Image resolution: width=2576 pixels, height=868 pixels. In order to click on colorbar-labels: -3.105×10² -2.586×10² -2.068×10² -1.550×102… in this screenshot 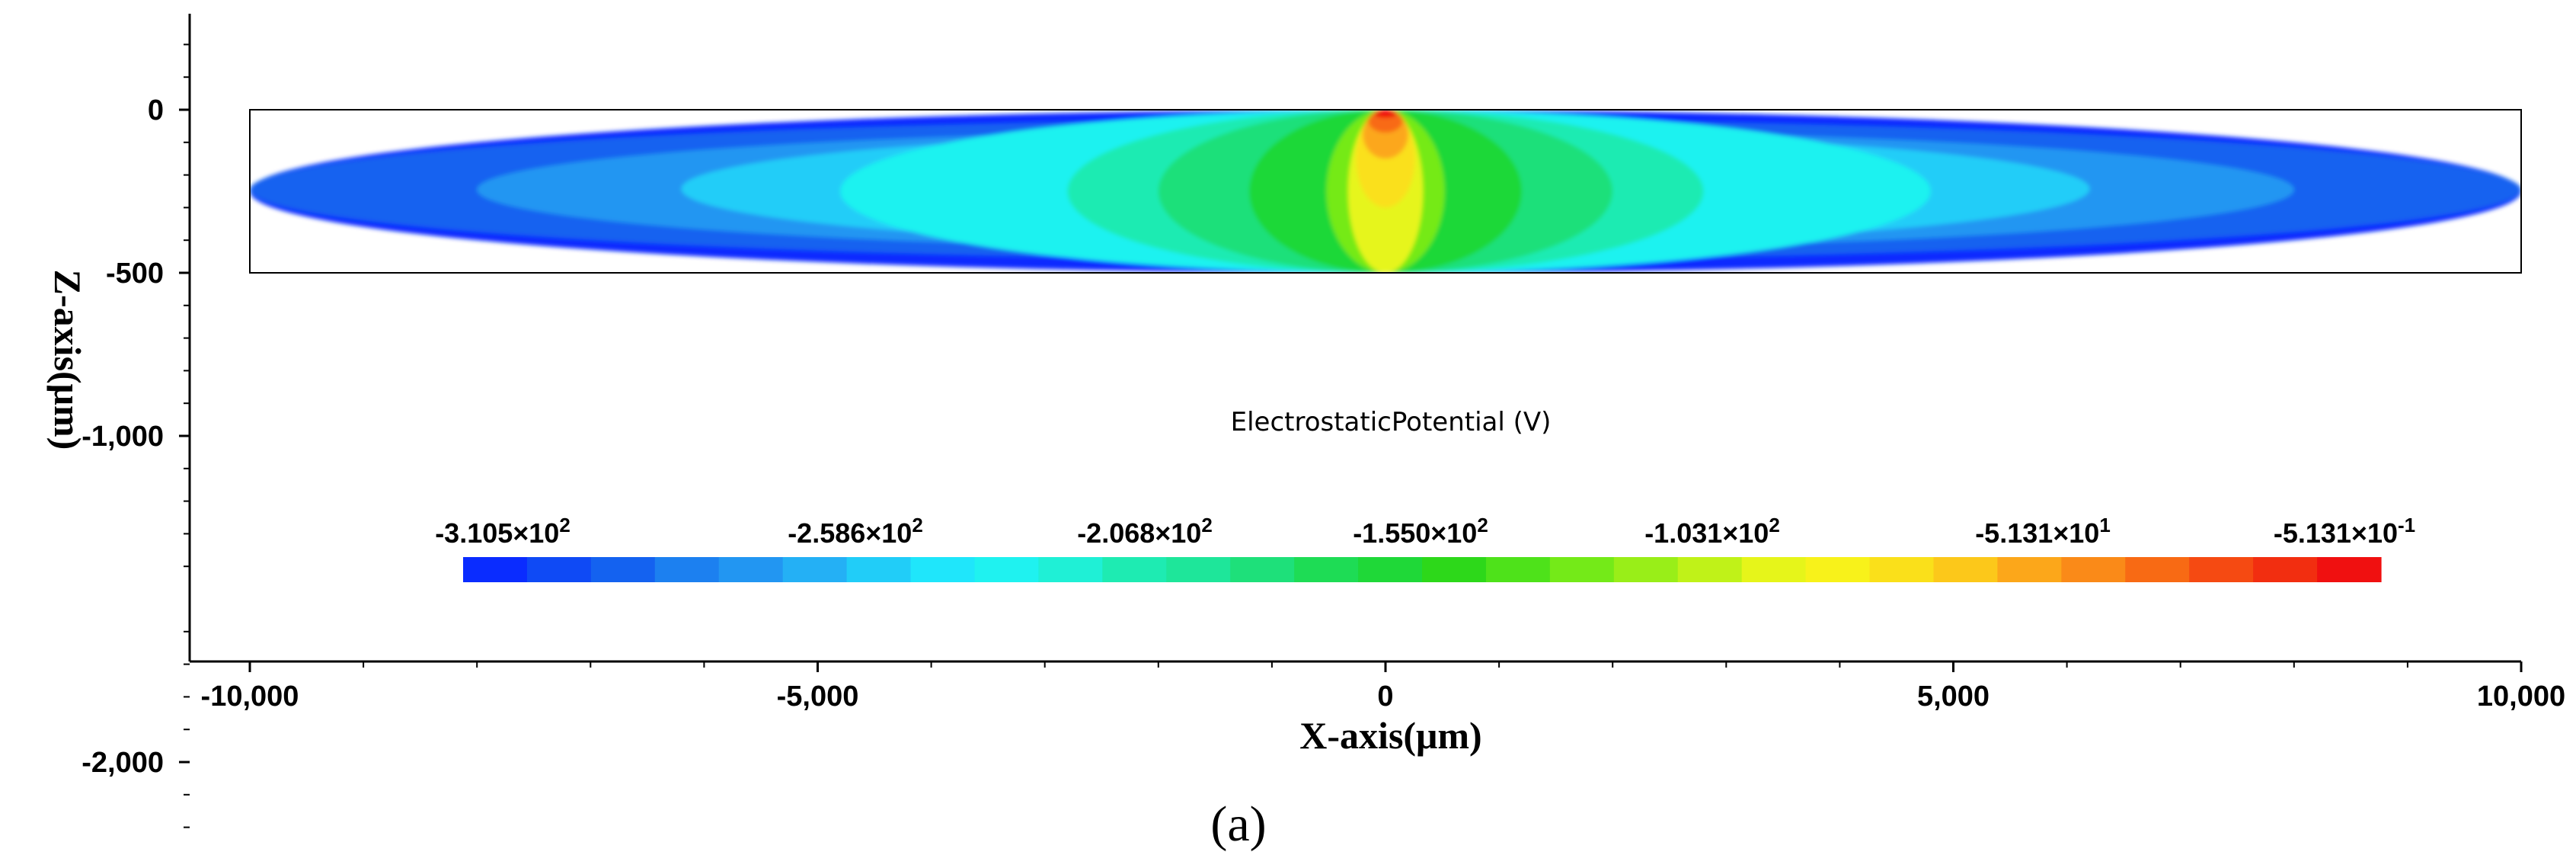, I will do `click(1425, 531)`.